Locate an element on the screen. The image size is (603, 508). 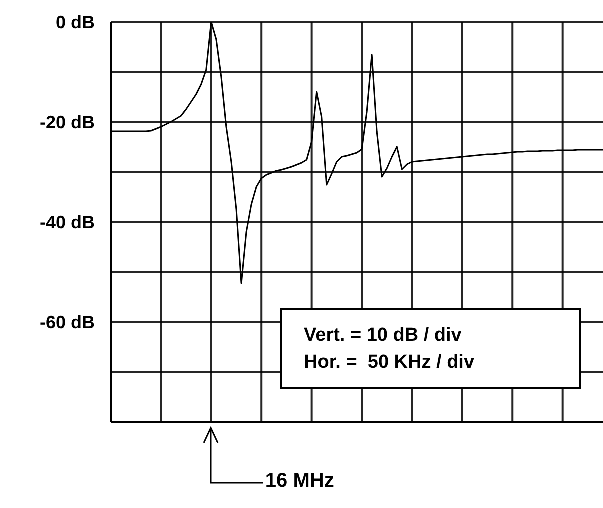
note-box: Vert. = 10 dB / div Hor. = 50 KHz / div is located at coordinates (430, 348).